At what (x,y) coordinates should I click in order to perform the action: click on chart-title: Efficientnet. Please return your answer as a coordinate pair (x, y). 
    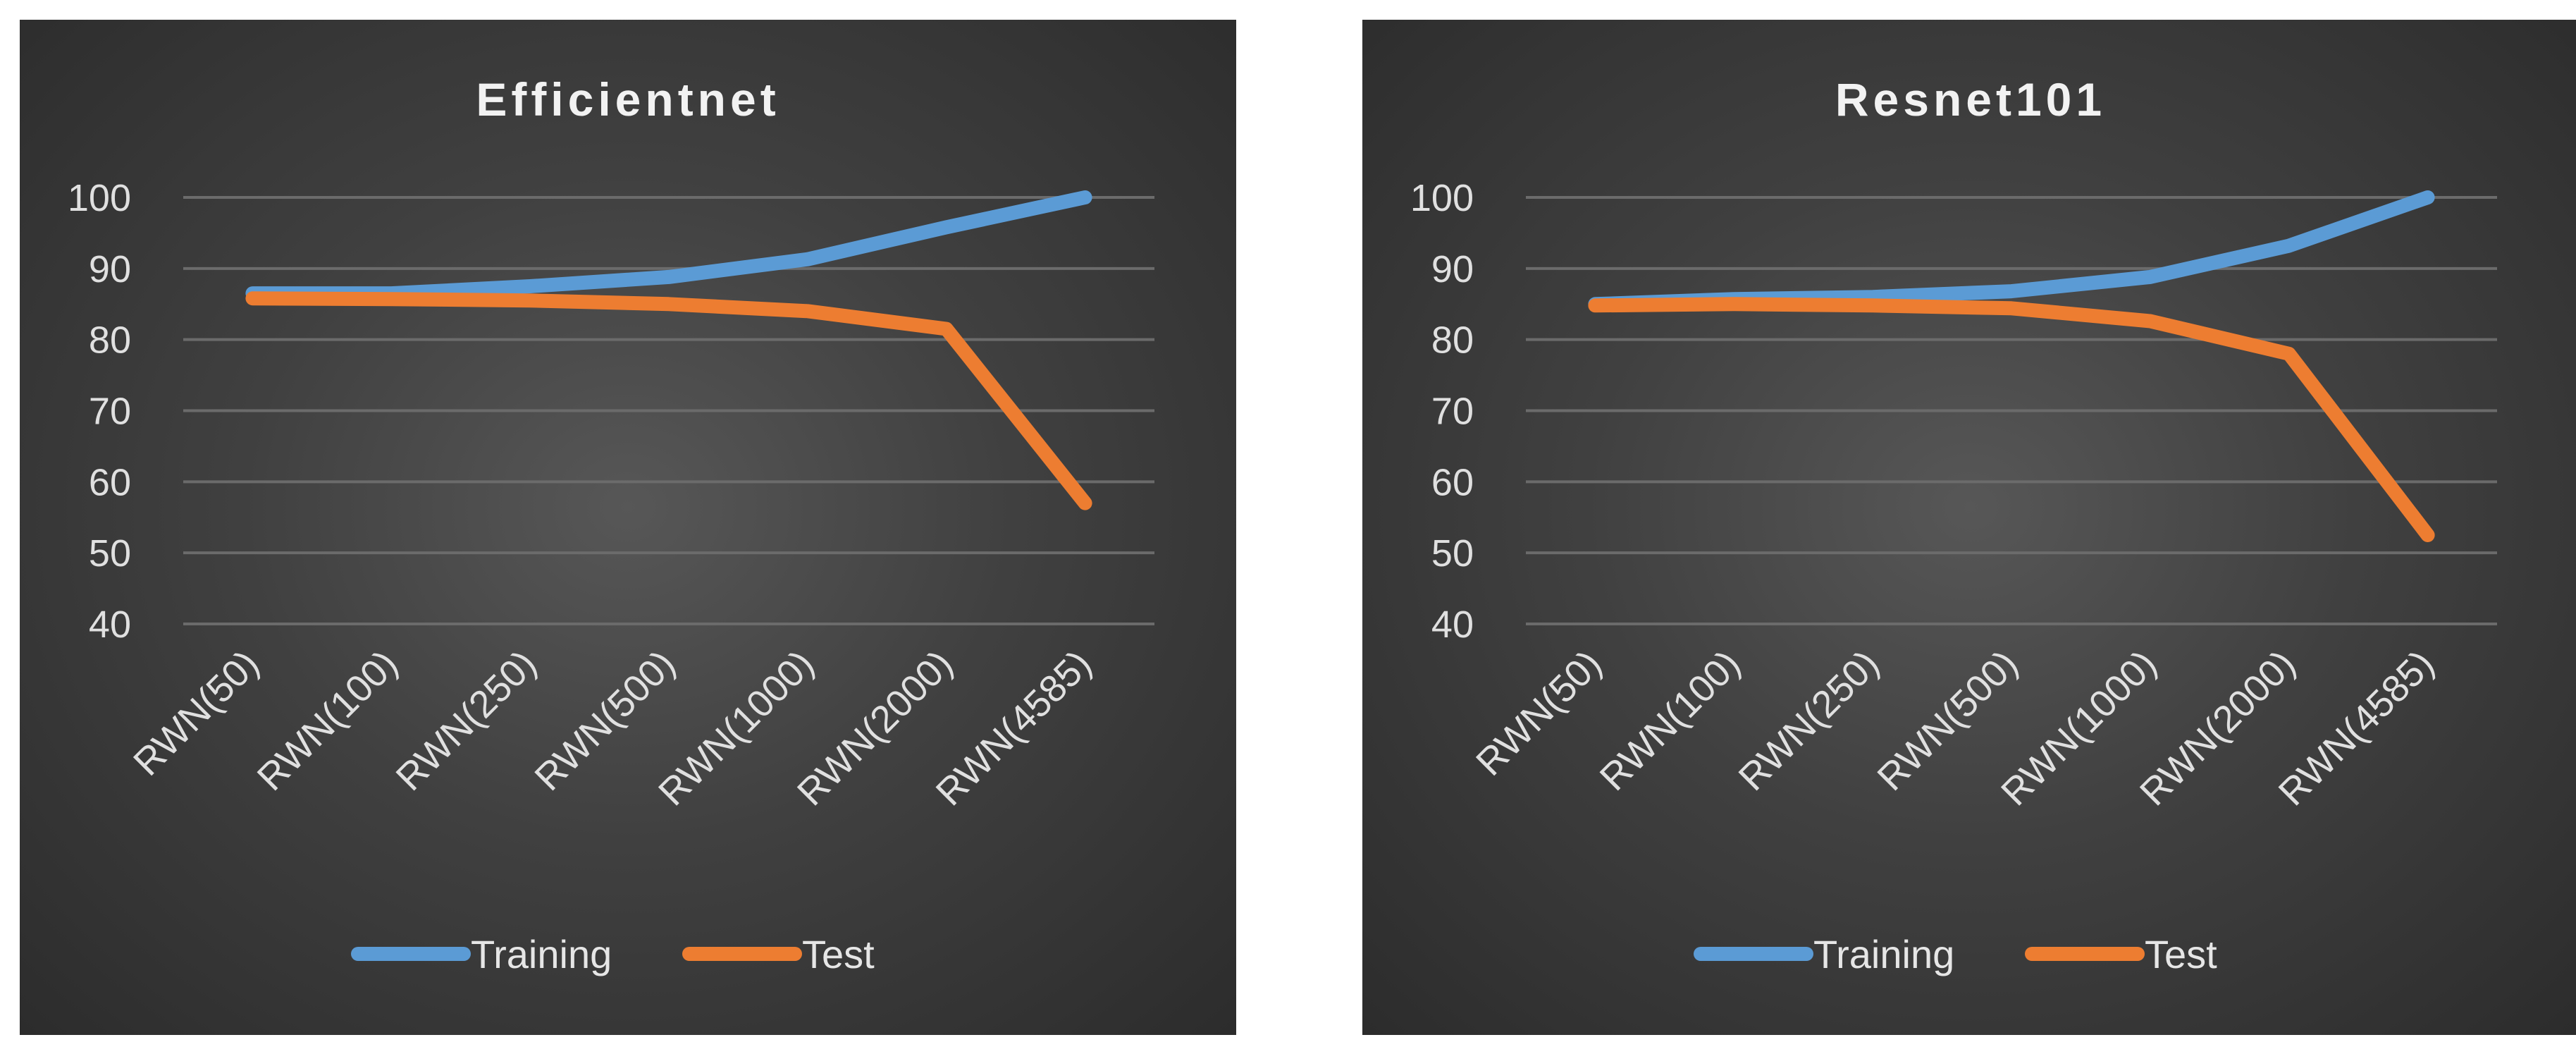
    Looking at the image, I should click on (627, 99).